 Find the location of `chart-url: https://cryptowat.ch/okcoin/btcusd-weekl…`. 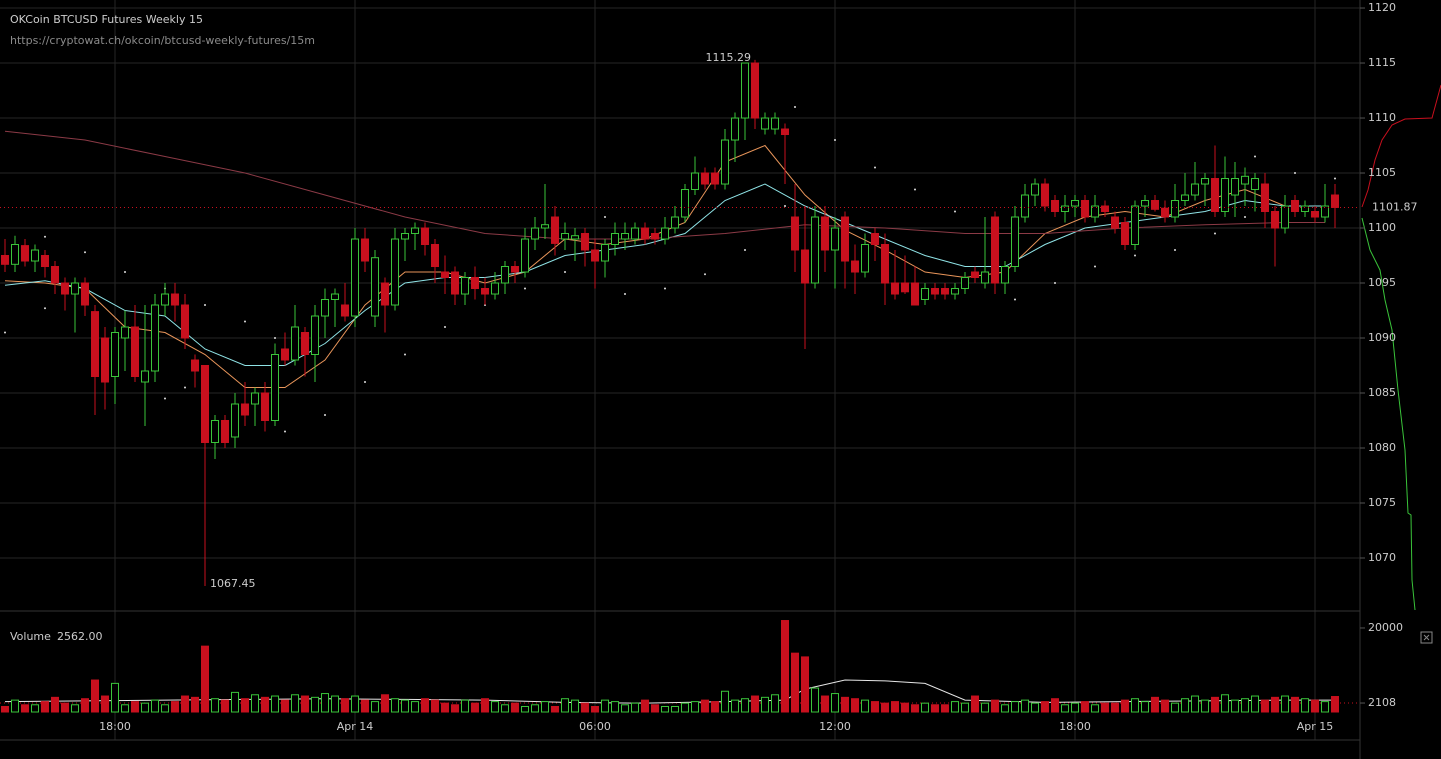

chart-url: https://cryptowat.ch/okcoin/btcusd-weekl… is located at coordinates (162, 40).